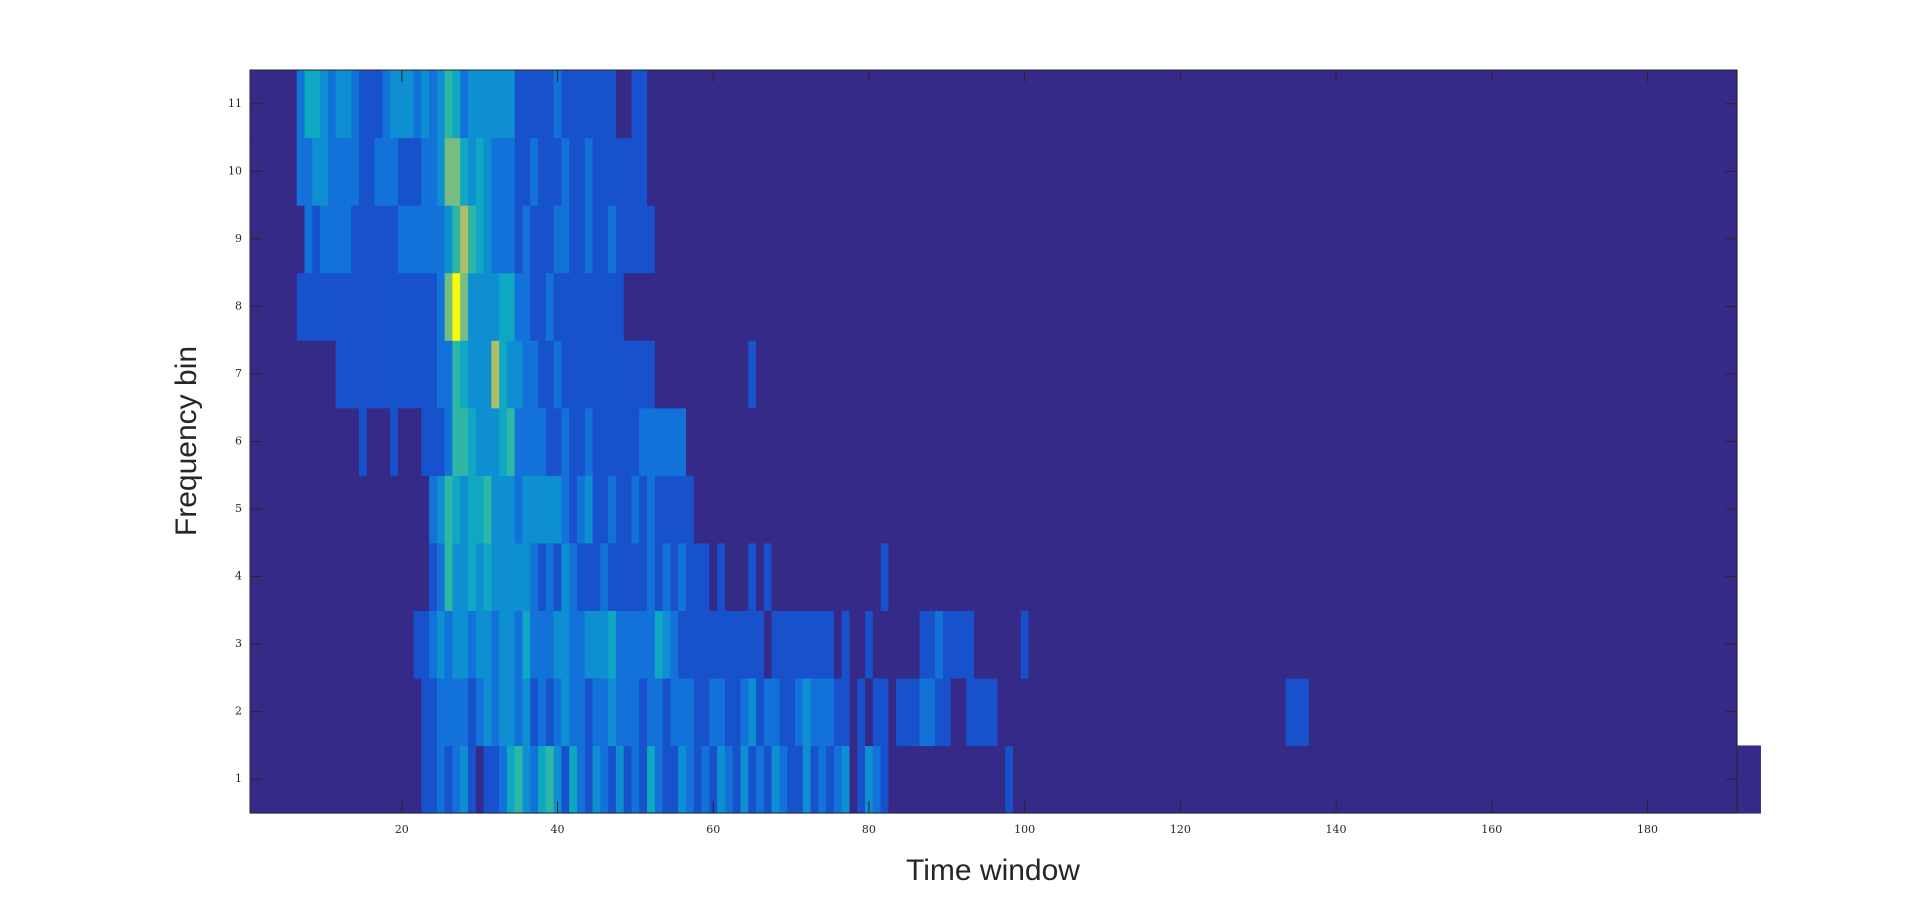  What do you see at coordinates (869, 829) in the screenshot?
I see `x-tick-label: 80` at bounding box center [869, 829].